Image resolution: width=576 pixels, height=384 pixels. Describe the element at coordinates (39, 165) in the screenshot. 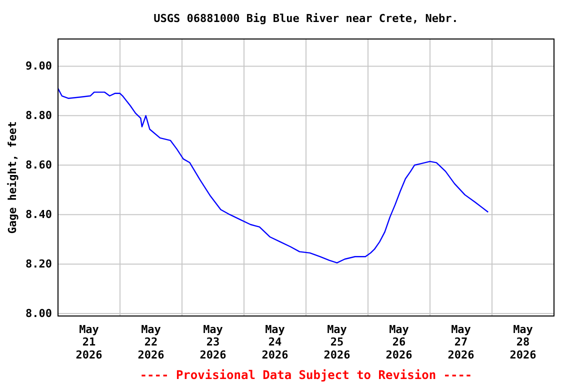

I see `y-tick-label: 8.60` at that location.